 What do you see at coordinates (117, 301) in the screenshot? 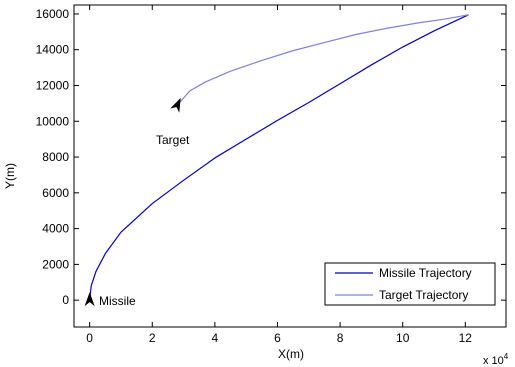
I see `annotation-missile: Missile` at bounding box center [117, 301].